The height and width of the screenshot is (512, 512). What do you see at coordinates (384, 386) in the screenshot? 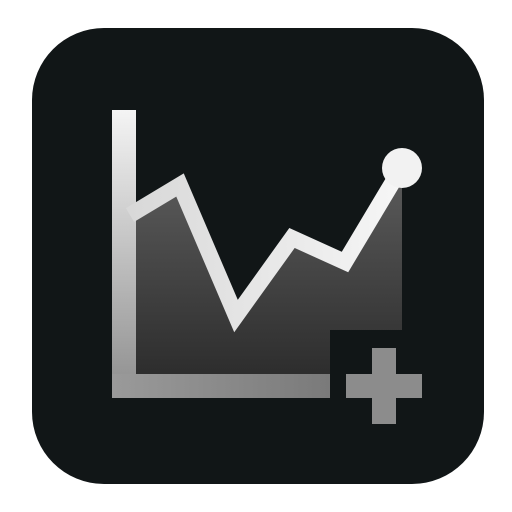
I see `plus-icon` at bounding box center [384, 386].